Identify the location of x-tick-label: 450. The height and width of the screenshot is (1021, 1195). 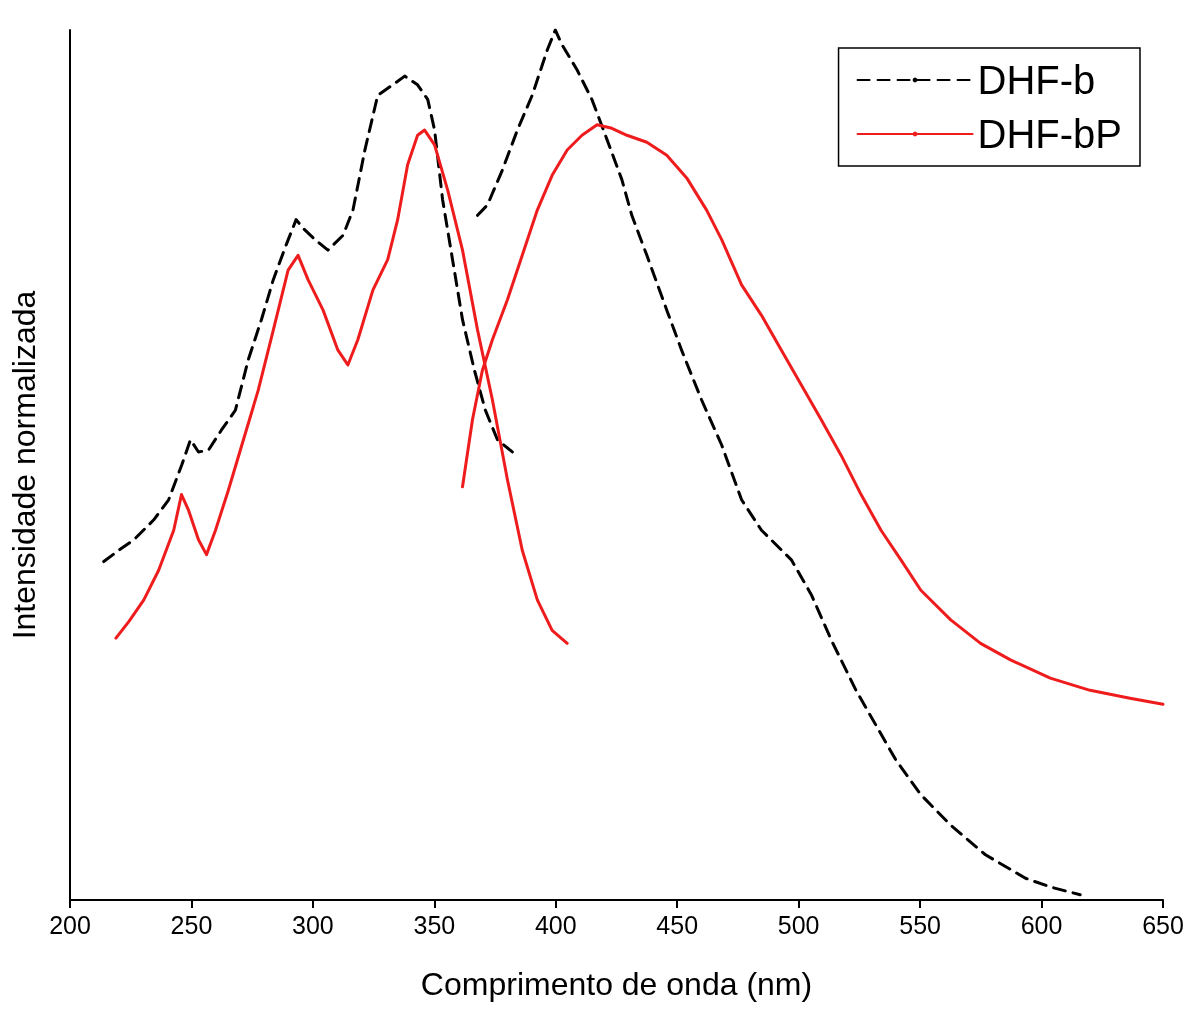
(677, 924).